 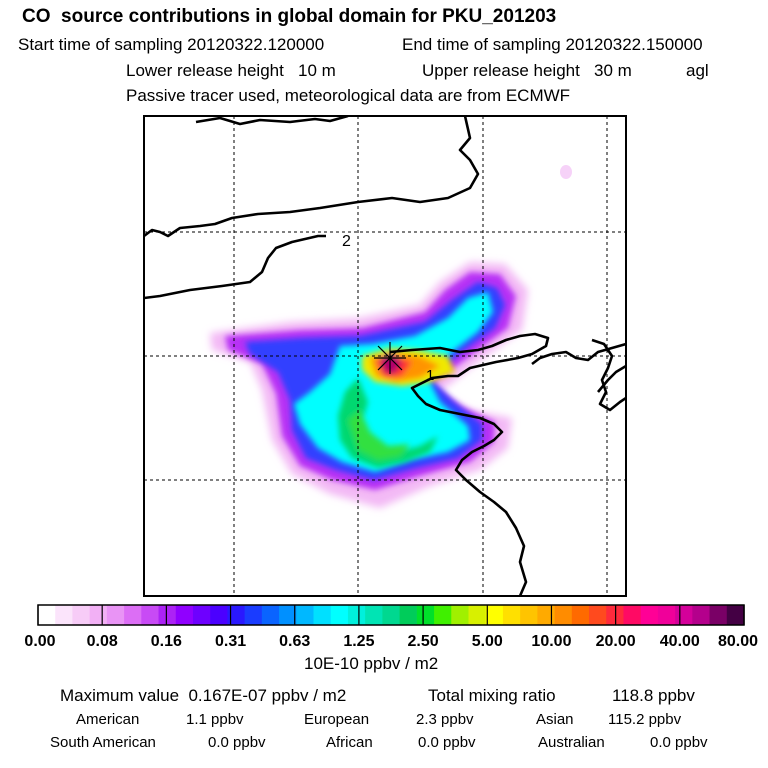 I want to click on colorbar-tick-label: 2.50, so click(x=423, y=641).